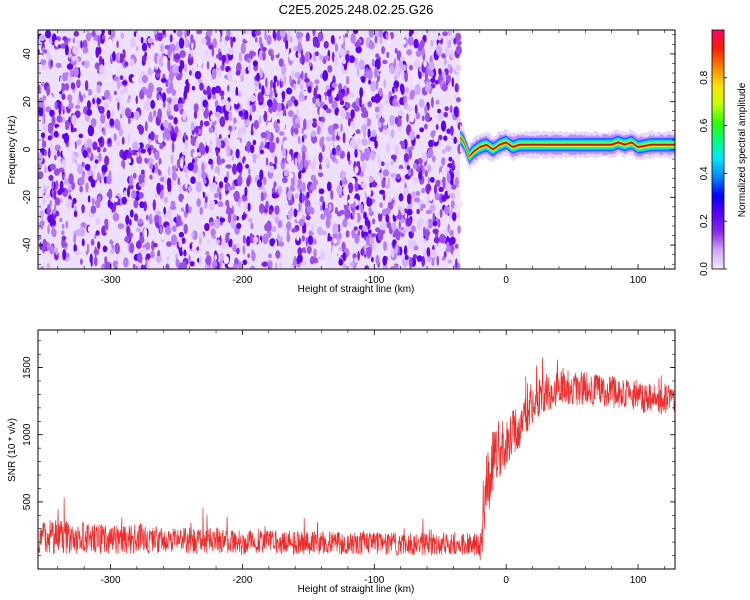  What do you see at coordinates (704, 77) in the screenshot?
I see `colorbar-tick-label: 0.8` at bounding box center [704, 77].